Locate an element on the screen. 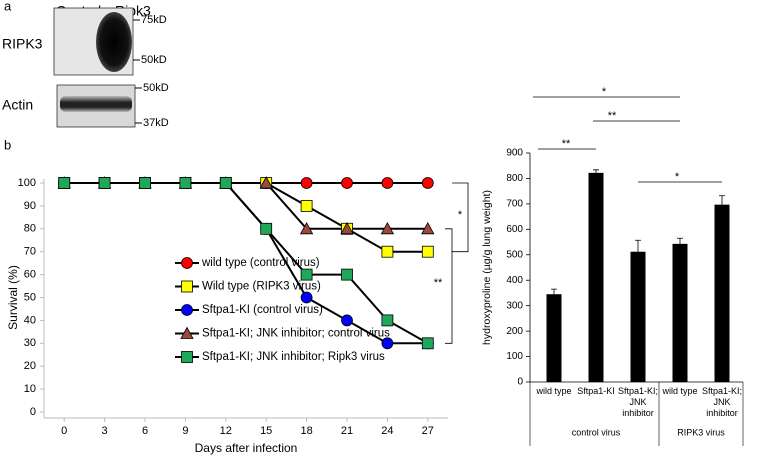 This screenshot has width=757, height=458. y-tick-label: 10 is located at coordinates (30, 389).